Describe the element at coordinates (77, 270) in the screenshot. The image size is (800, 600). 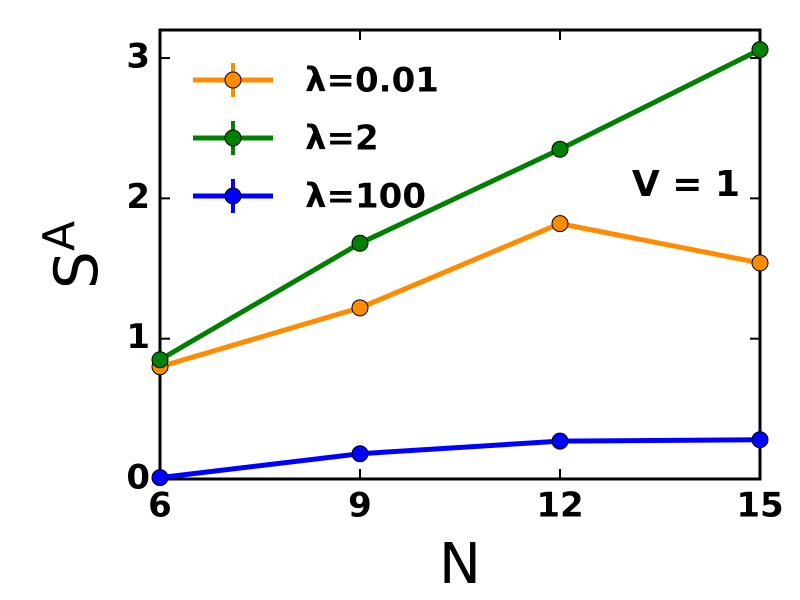
I see `y-label-main: S` at that location.